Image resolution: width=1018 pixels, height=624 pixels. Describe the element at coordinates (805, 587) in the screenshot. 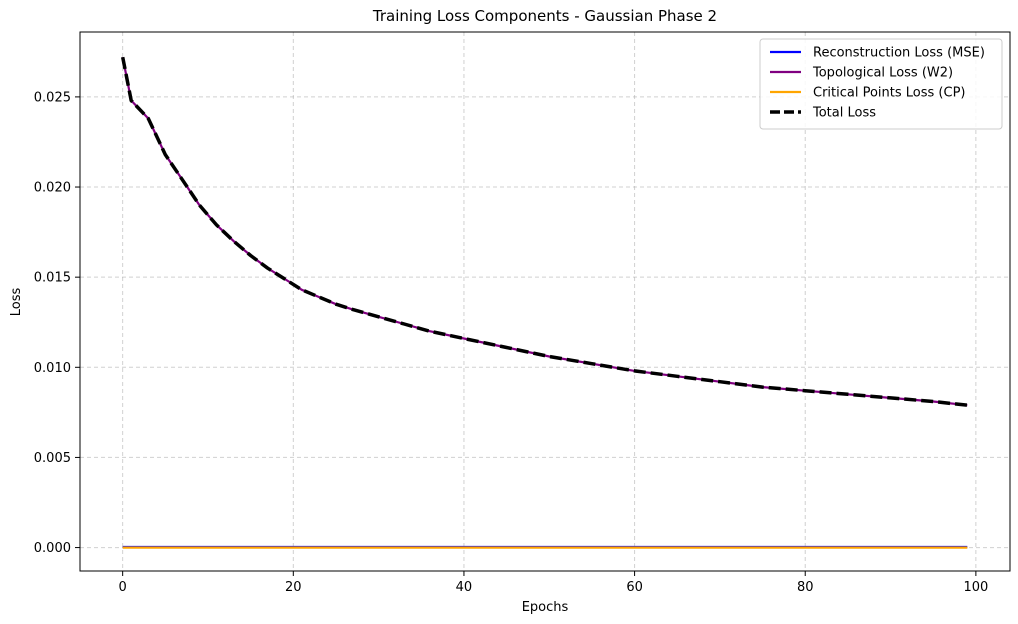

I see `x-tick-label: 80` at that location.